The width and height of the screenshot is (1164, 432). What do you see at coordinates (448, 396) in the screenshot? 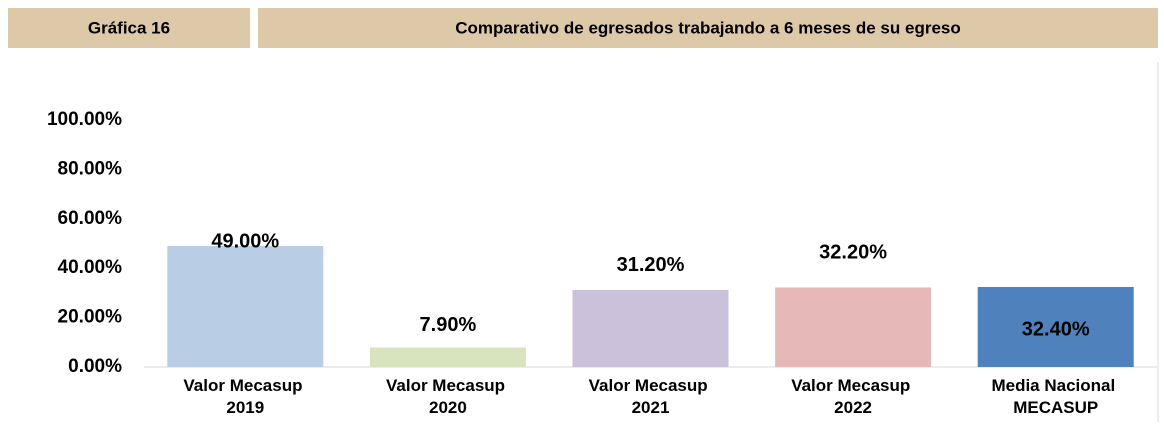
I see `x-tick-label: Valor Mecasup 2020` at bounding box center [448, 396].